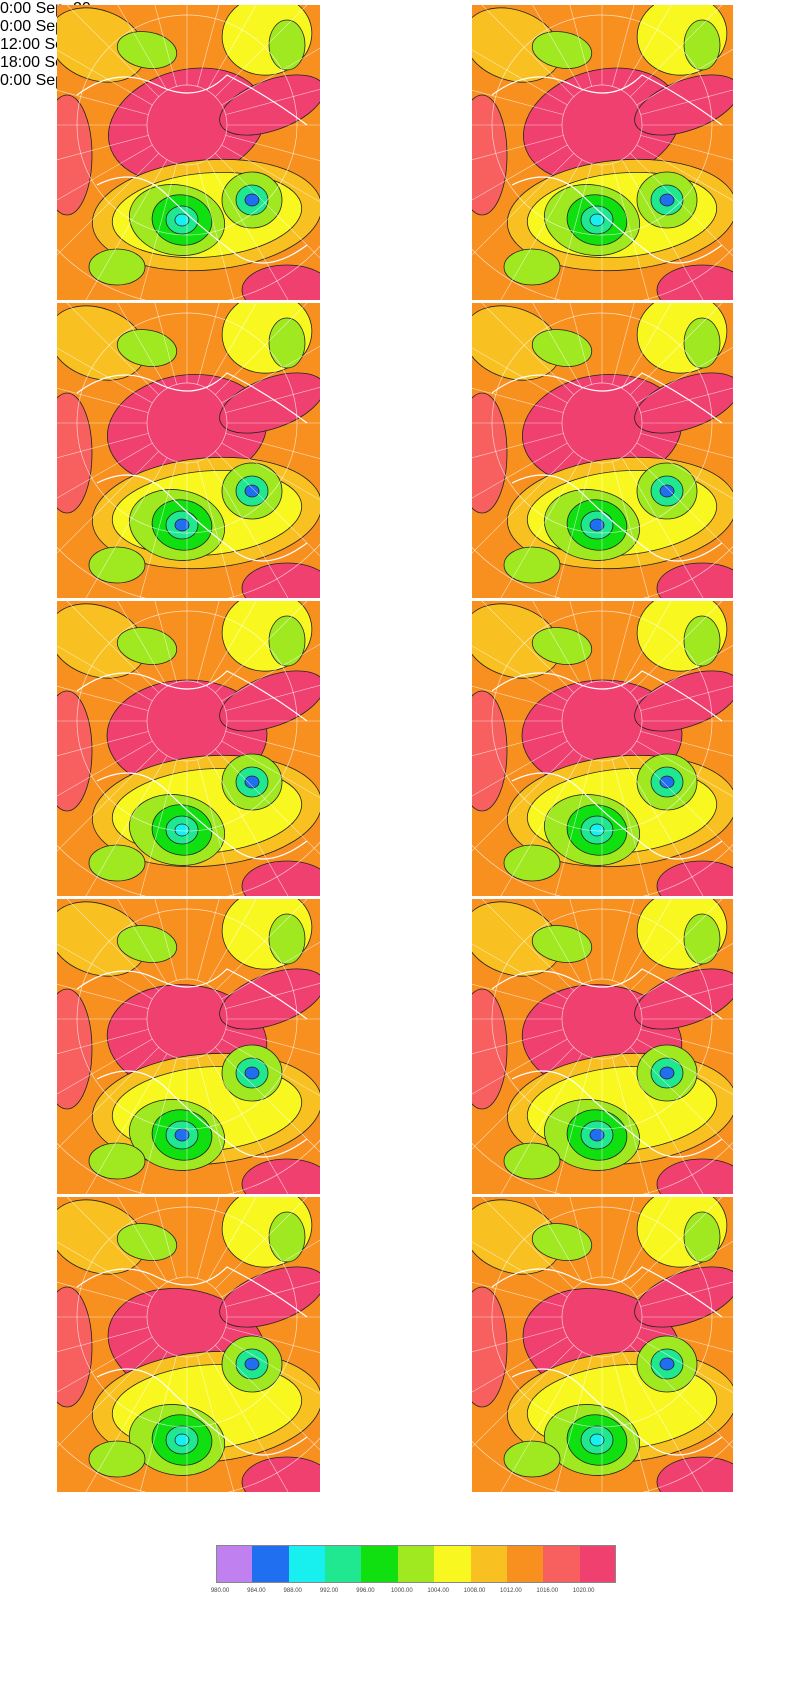 This screenshot has width=791, height=1692. What do you see at coordinates (256, 1591) in the screenshot?
I see `colorbar-label: 984.00` at bounding box center [256, 1591].